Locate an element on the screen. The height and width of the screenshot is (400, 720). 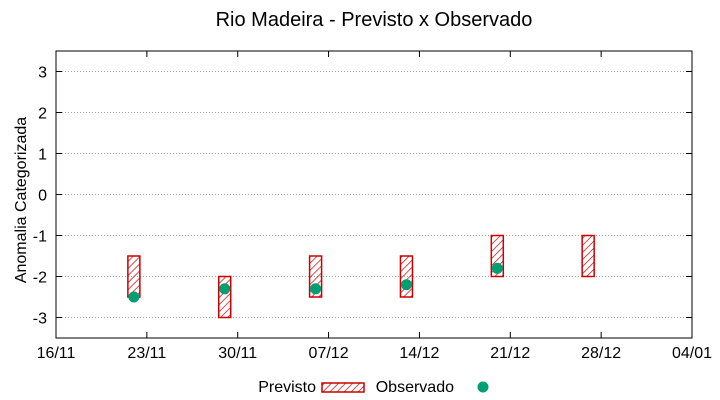
legend-swatch-observado is located at coordinates (483, 387).